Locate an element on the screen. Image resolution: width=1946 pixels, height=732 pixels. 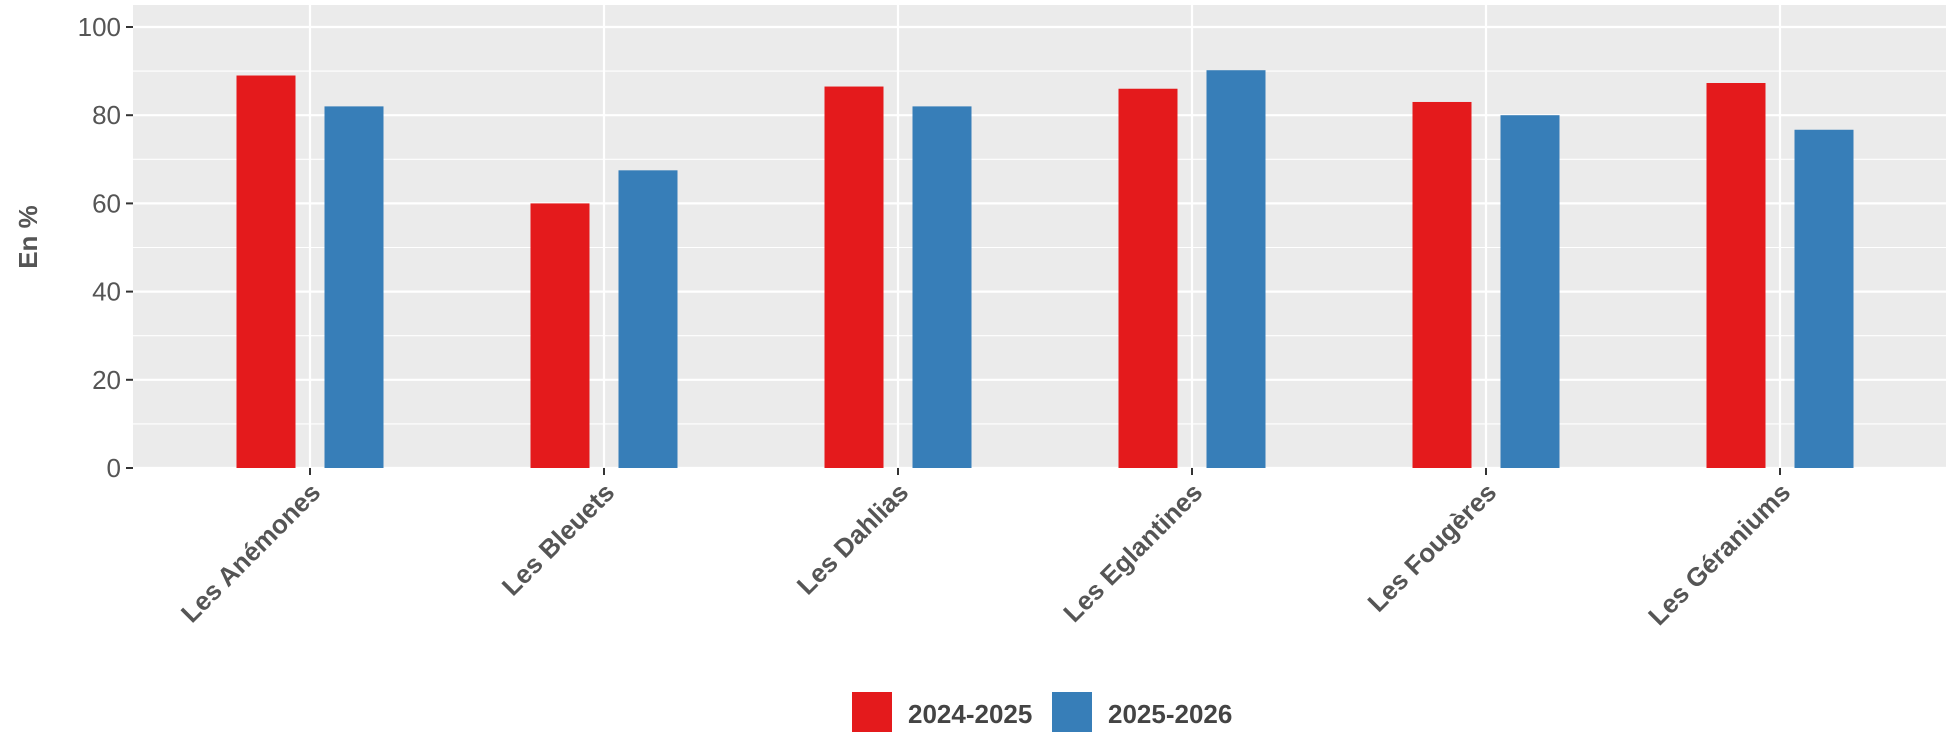
y-tick-label: 40 is located at coordinates (106, 292).